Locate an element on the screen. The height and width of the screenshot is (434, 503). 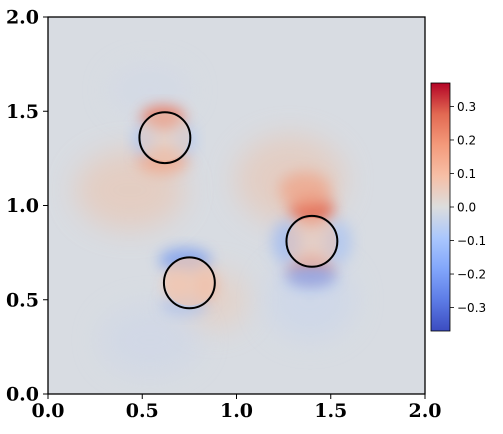
colorbar is located at coordinates (440, 207).